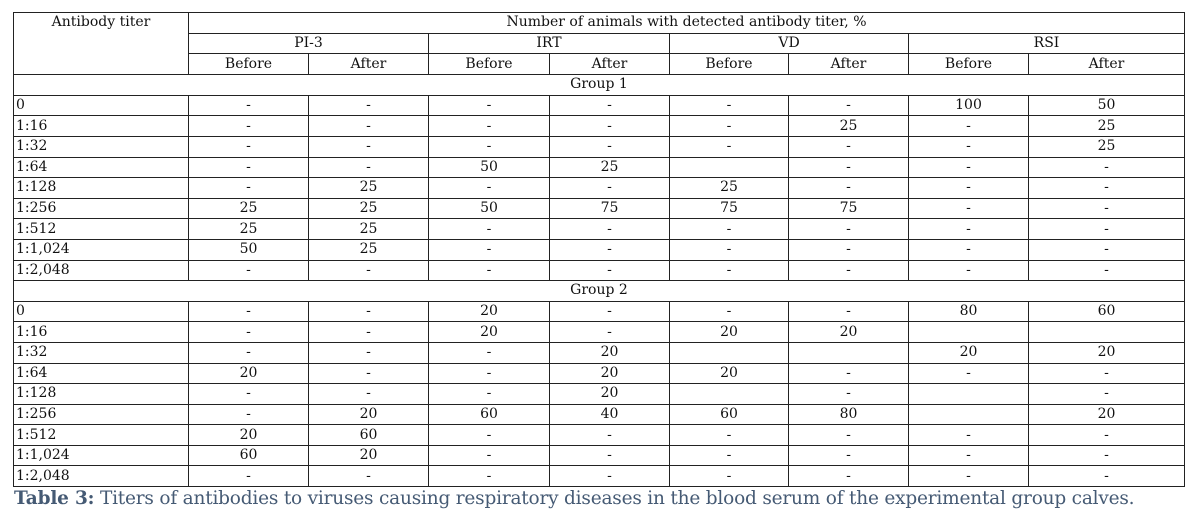 This screenshot has width=1198, height=519. Describe the element at coordinates (101, 270) in the screenshot. I see `titer-cell: 1:2,048` at that location.